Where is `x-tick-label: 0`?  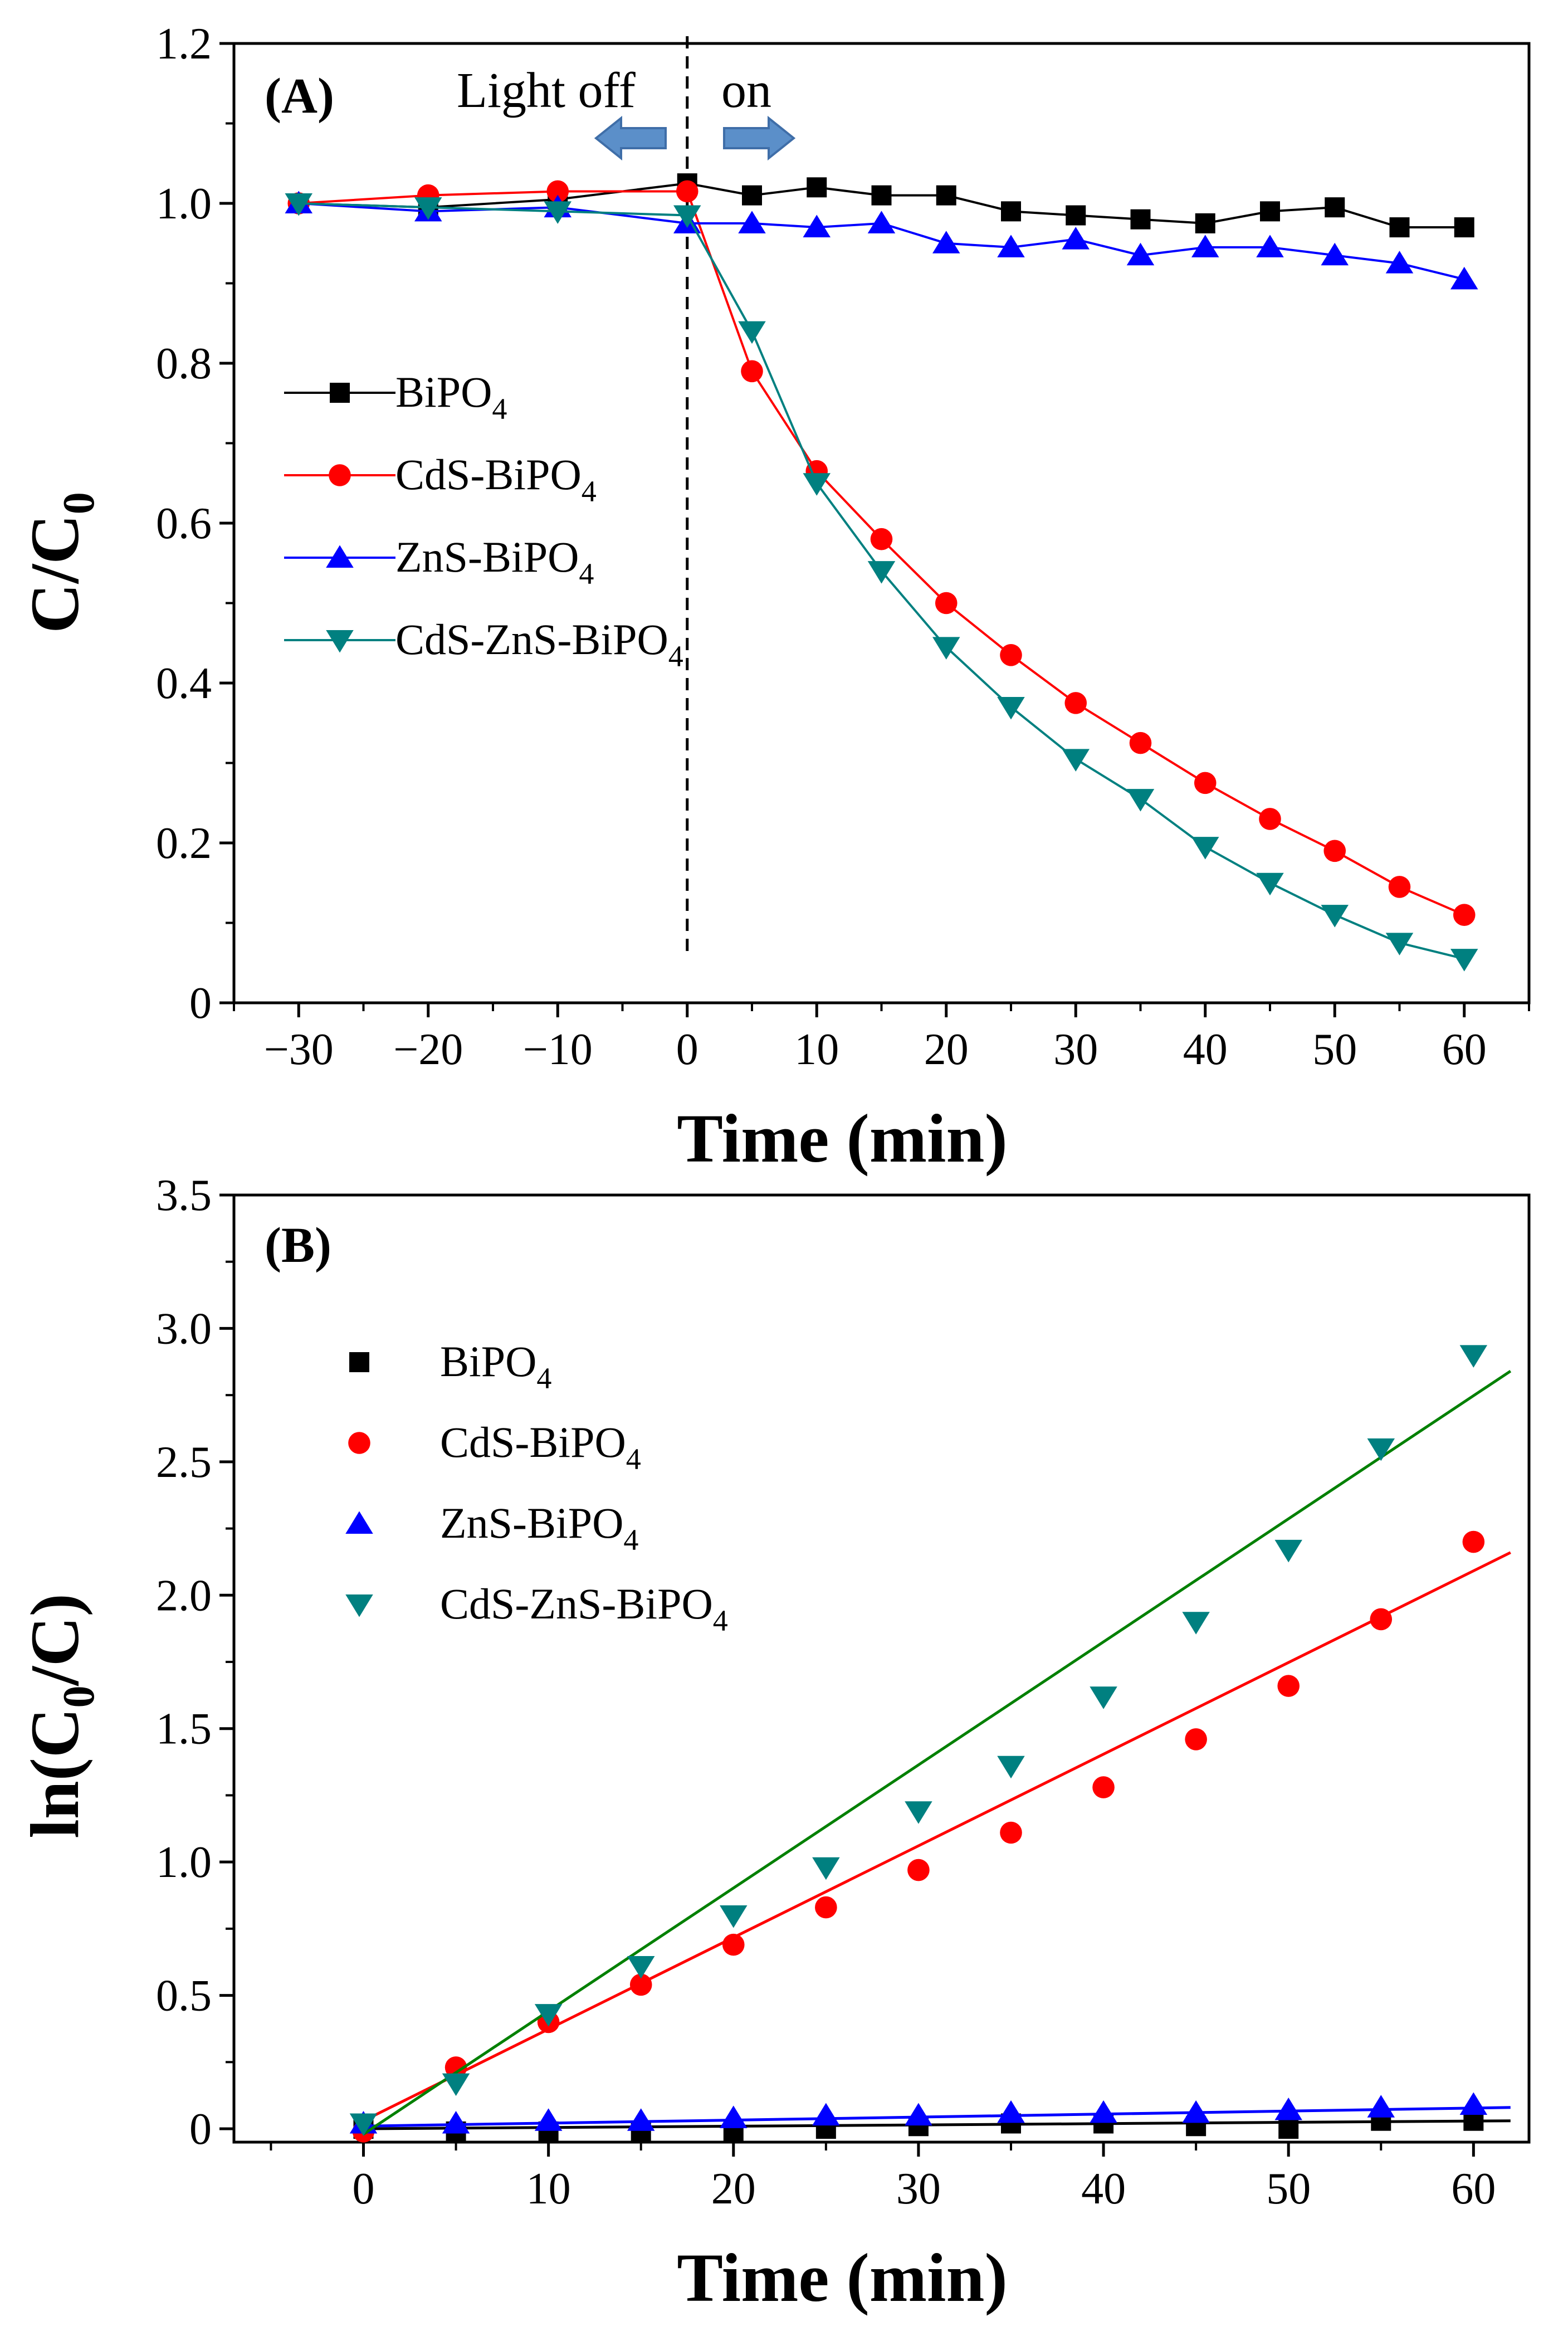 x-tick-label: 0 is located at coordinates (364, 2188).